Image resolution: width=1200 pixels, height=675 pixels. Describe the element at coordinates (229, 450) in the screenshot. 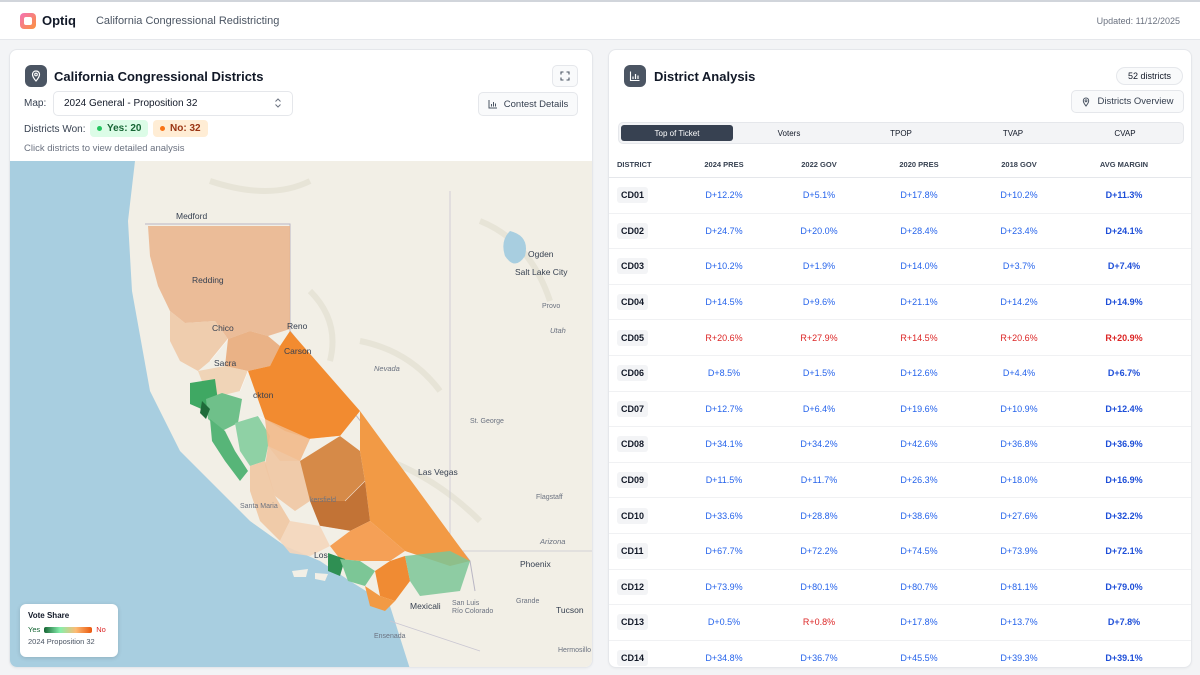

I see `district-peninsula` at that location.